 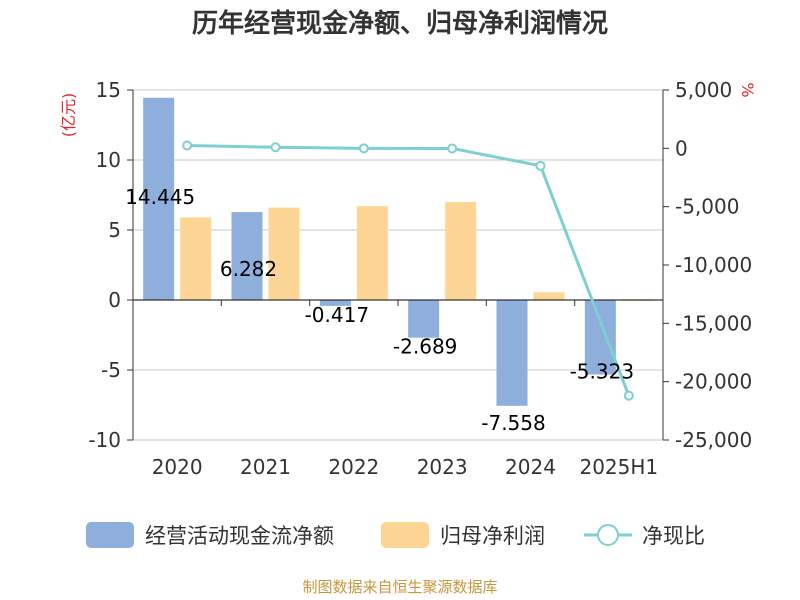 I want to click on cashflow-data-label: -7.558, so click(x=513, y=423).